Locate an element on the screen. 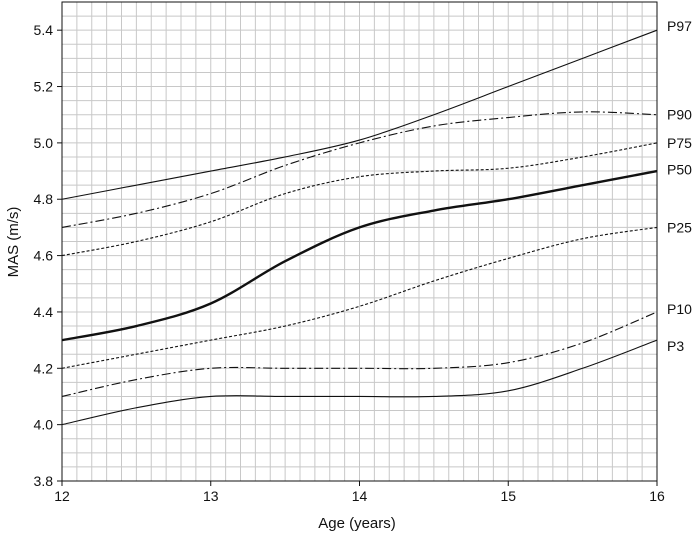  y-tick-label: 5.4 is located at coordinates (44, 30).